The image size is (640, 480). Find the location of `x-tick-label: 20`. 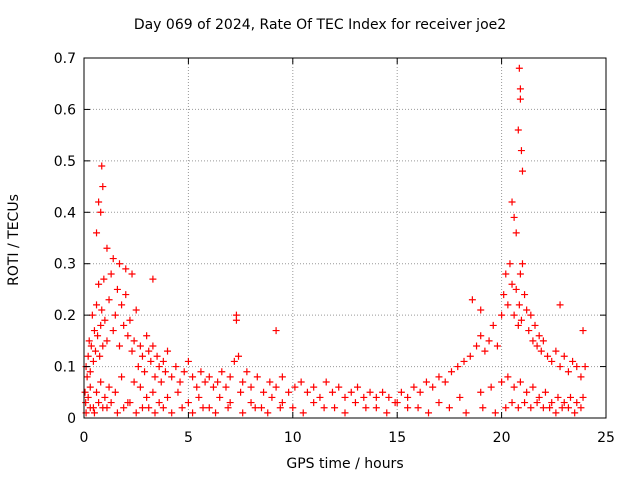

x-tick-label: 20 is located at coordinates (502, 438).